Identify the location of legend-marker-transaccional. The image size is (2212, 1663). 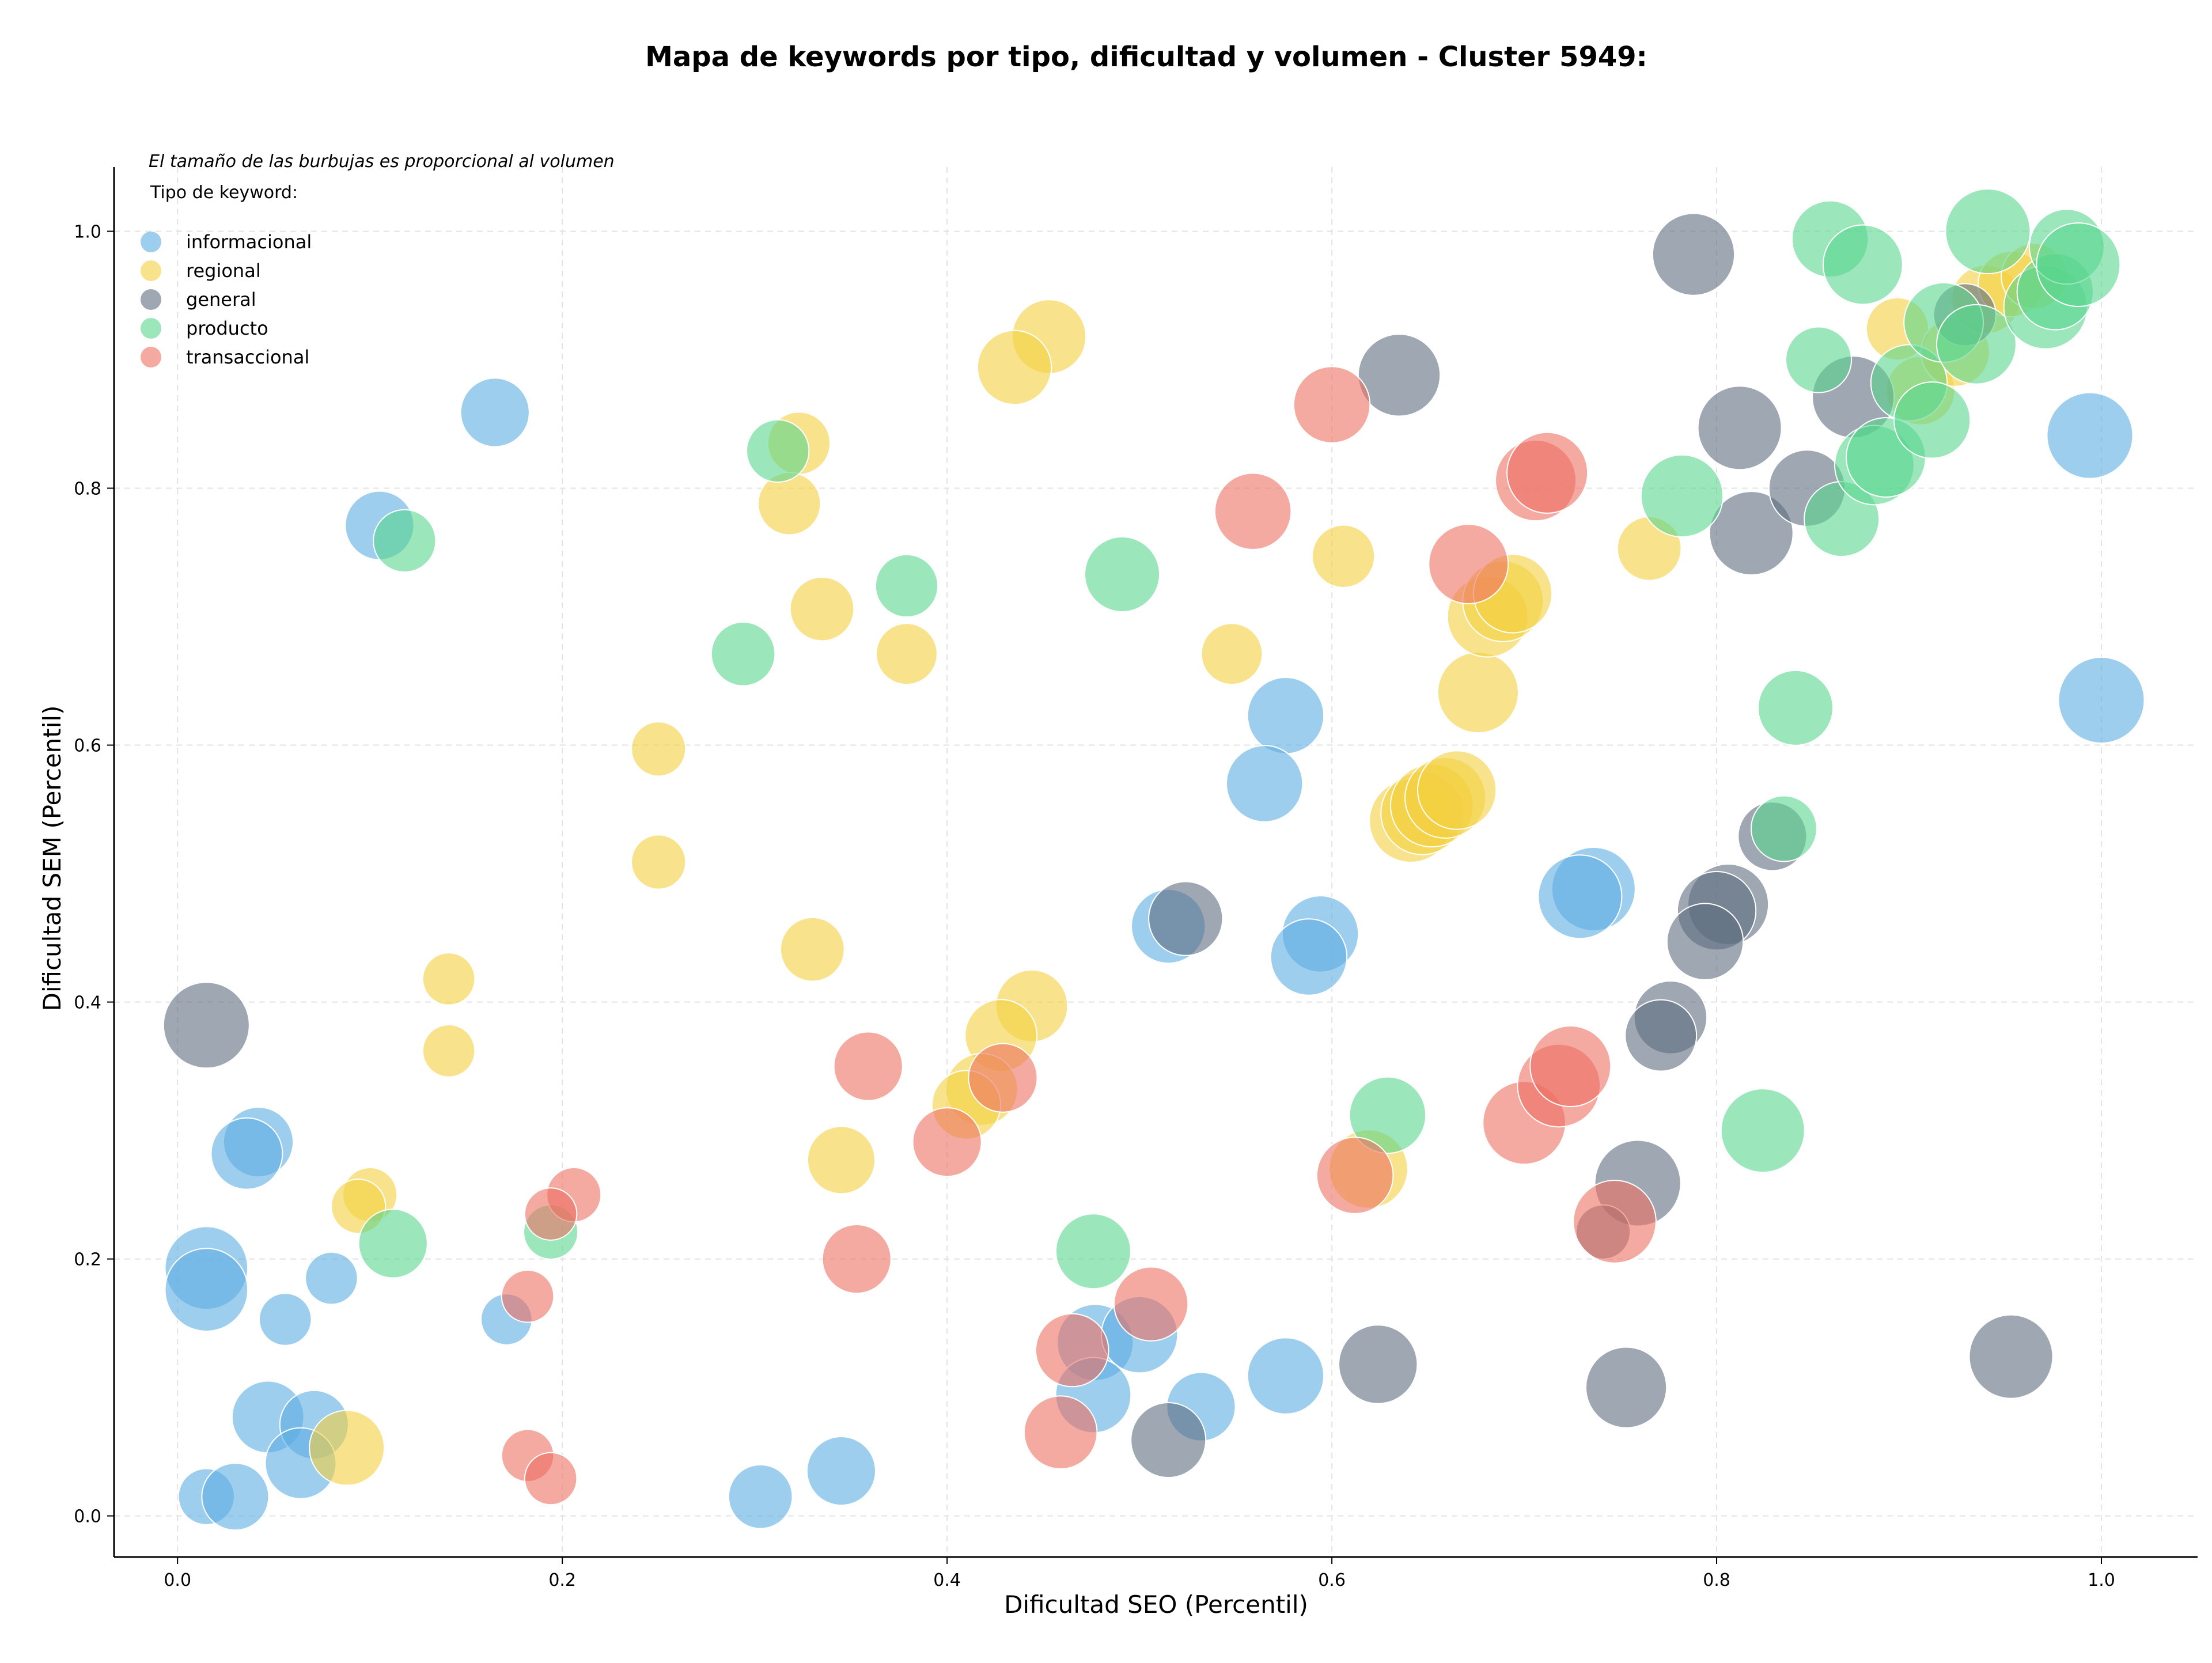
(151, 357).